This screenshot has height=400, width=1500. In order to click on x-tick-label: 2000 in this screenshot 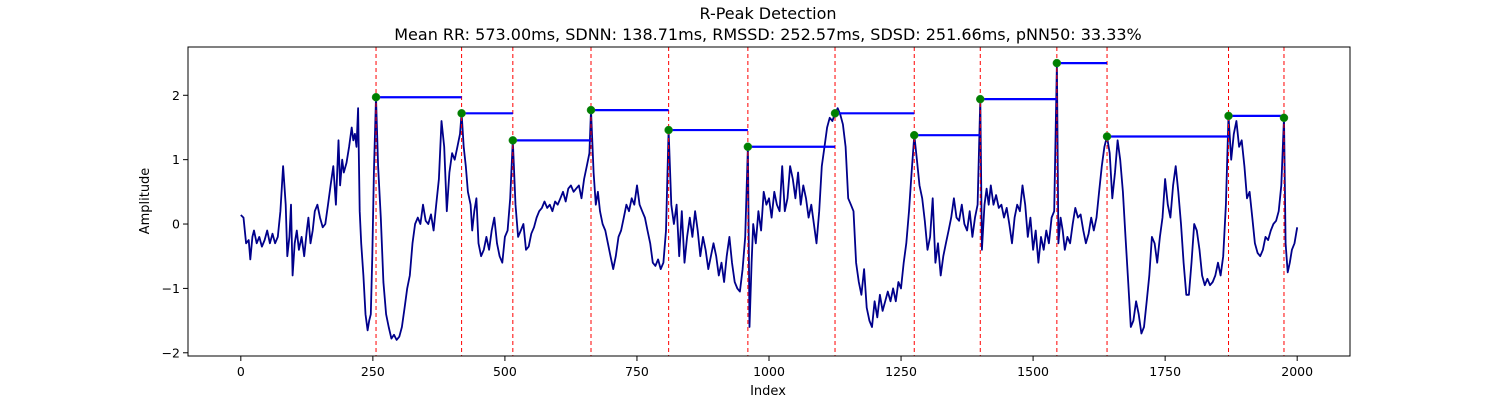, I will do `click(1297, 371)`.